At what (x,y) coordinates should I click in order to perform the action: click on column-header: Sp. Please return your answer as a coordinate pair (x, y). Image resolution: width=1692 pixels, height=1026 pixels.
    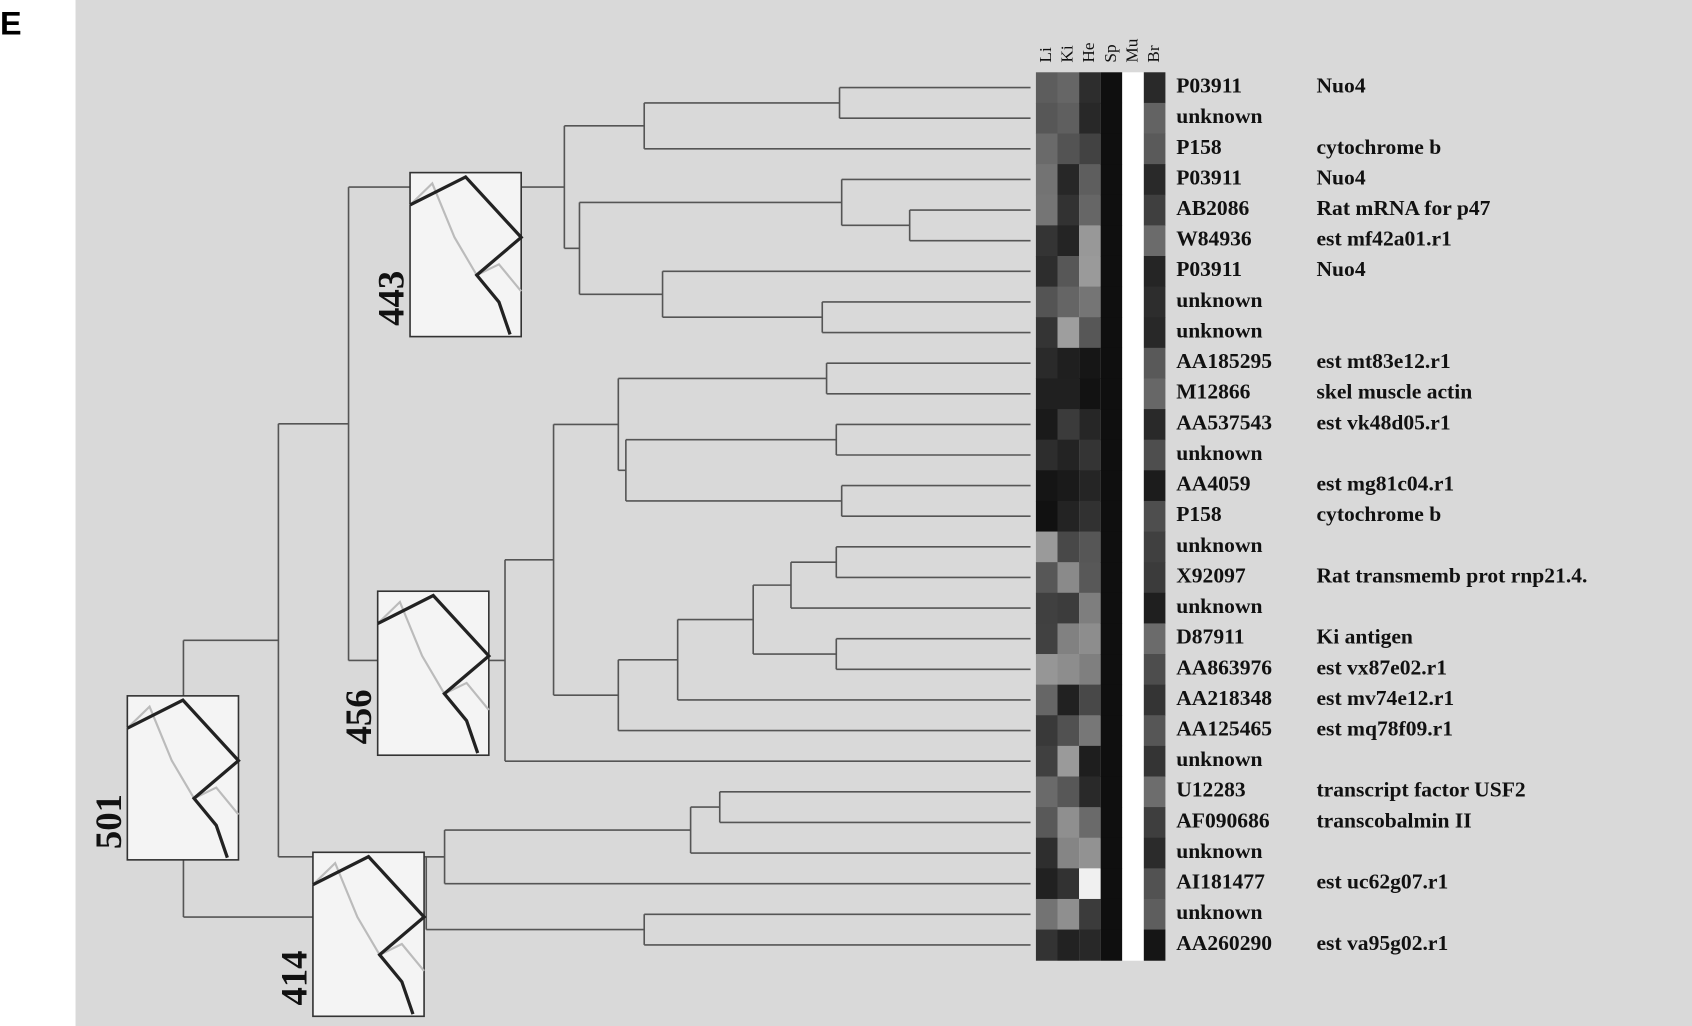
    Looking at the image, I should click on (1110, 53).